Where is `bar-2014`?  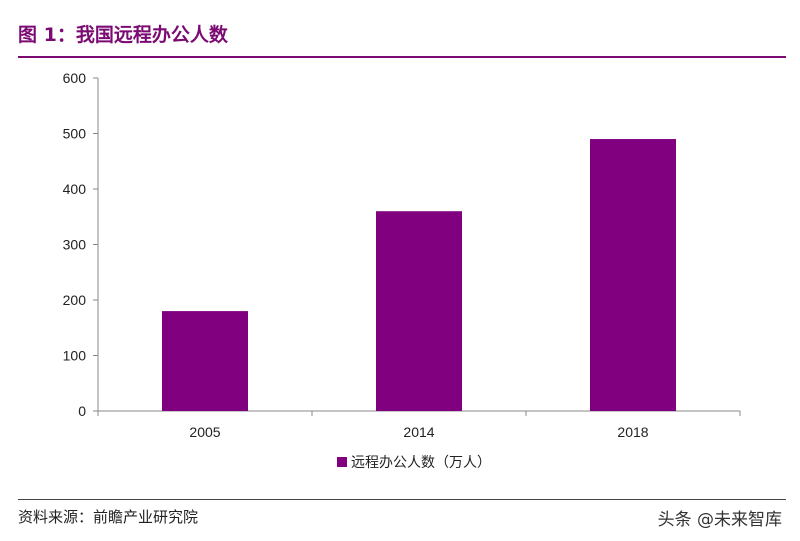
bar-2014 is located at coordinates (419, 311).